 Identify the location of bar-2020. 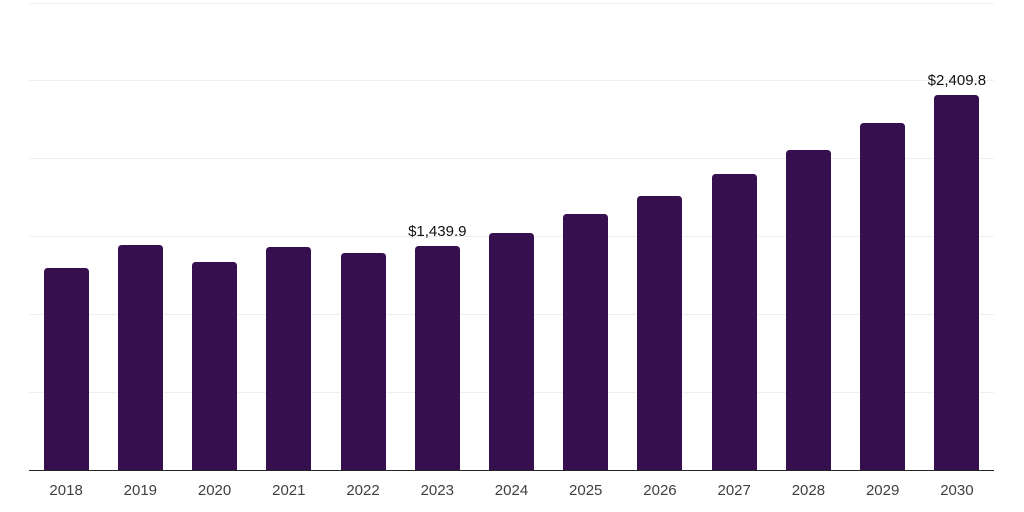
(215, 365).